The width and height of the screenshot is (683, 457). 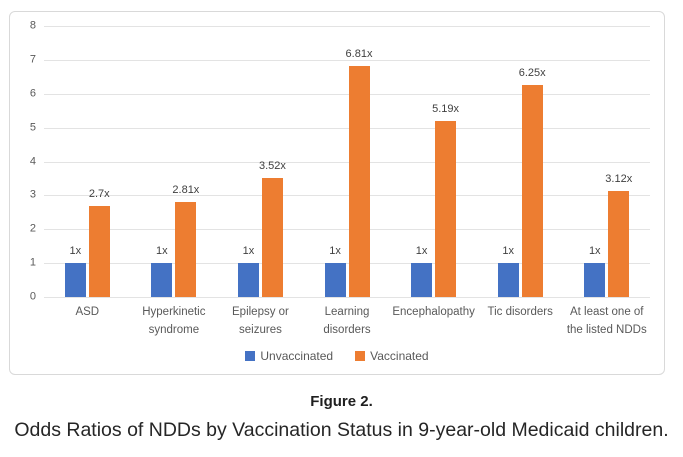 I want to click on bar-group: 1x 5.19x, so click(x=433, y=161).